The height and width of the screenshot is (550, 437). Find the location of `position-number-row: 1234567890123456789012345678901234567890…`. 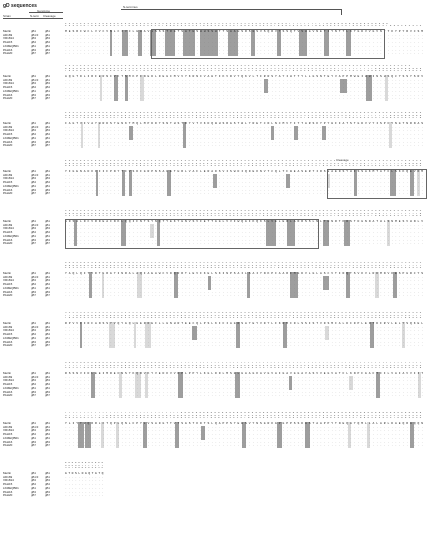

position-number-row: 1234567890123456789012345678901234567890… is located at coordinates (244, 268).